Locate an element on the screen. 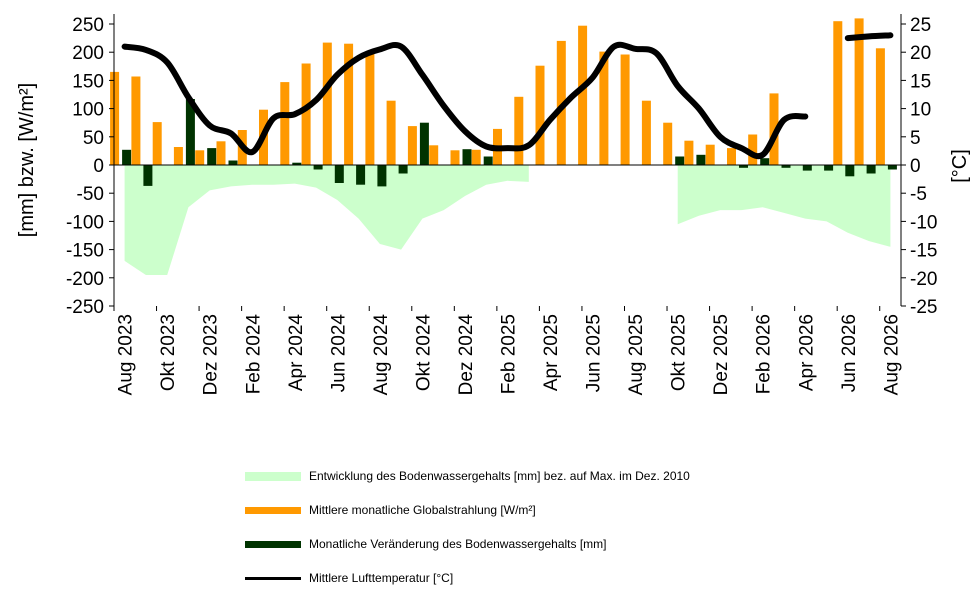 Image resolution: width=979 pixels, height=604 pixels. x-tick-label: Aug 2024 is located at coordinates (381, 355).